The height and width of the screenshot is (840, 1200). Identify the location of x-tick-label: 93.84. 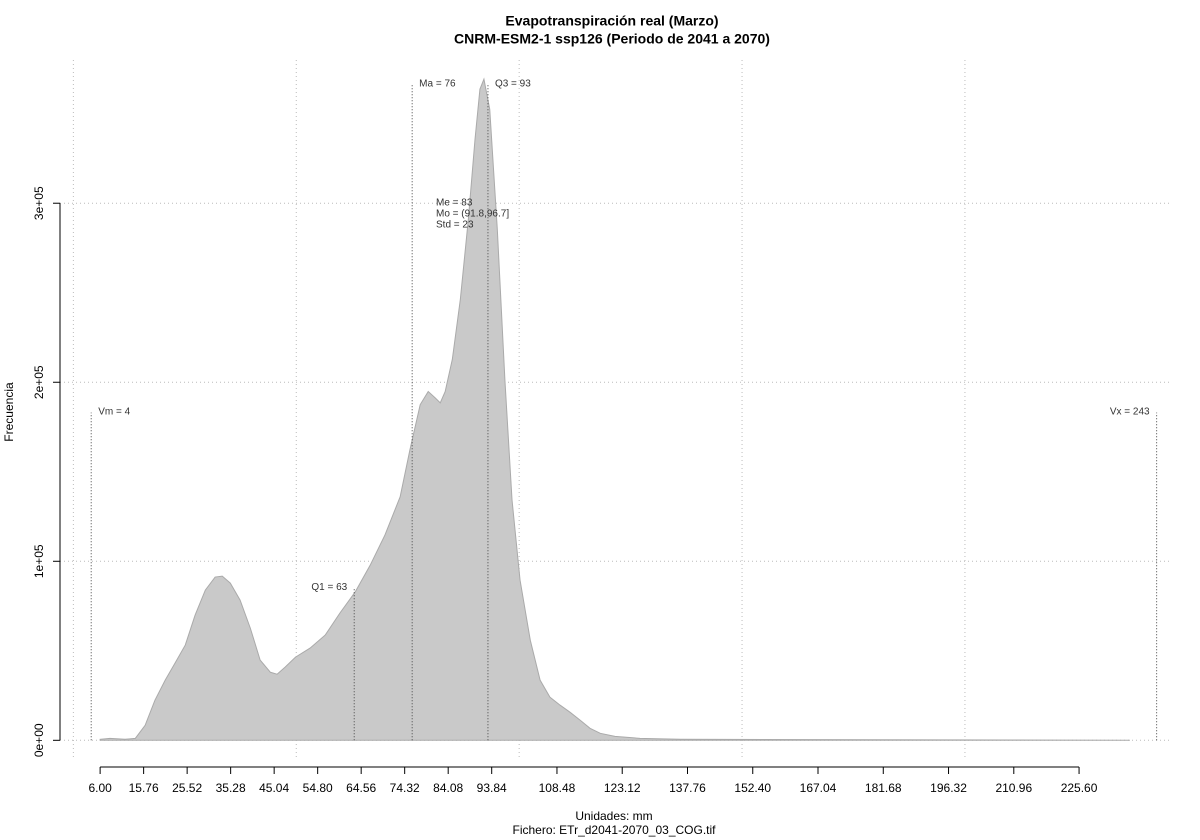
(492, 788).